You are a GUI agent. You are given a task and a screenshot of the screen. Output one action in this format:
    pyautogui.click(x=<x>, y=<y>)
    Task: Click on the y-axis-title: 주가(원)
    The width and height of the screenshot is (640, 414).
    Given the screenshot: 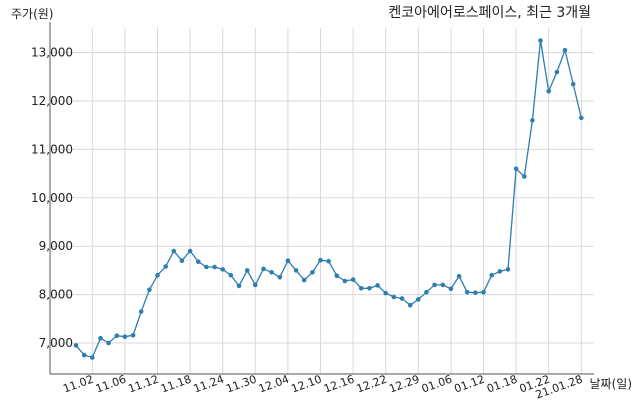 What is the action you would take?
    pyautogui.click(x=32, y=14)
    